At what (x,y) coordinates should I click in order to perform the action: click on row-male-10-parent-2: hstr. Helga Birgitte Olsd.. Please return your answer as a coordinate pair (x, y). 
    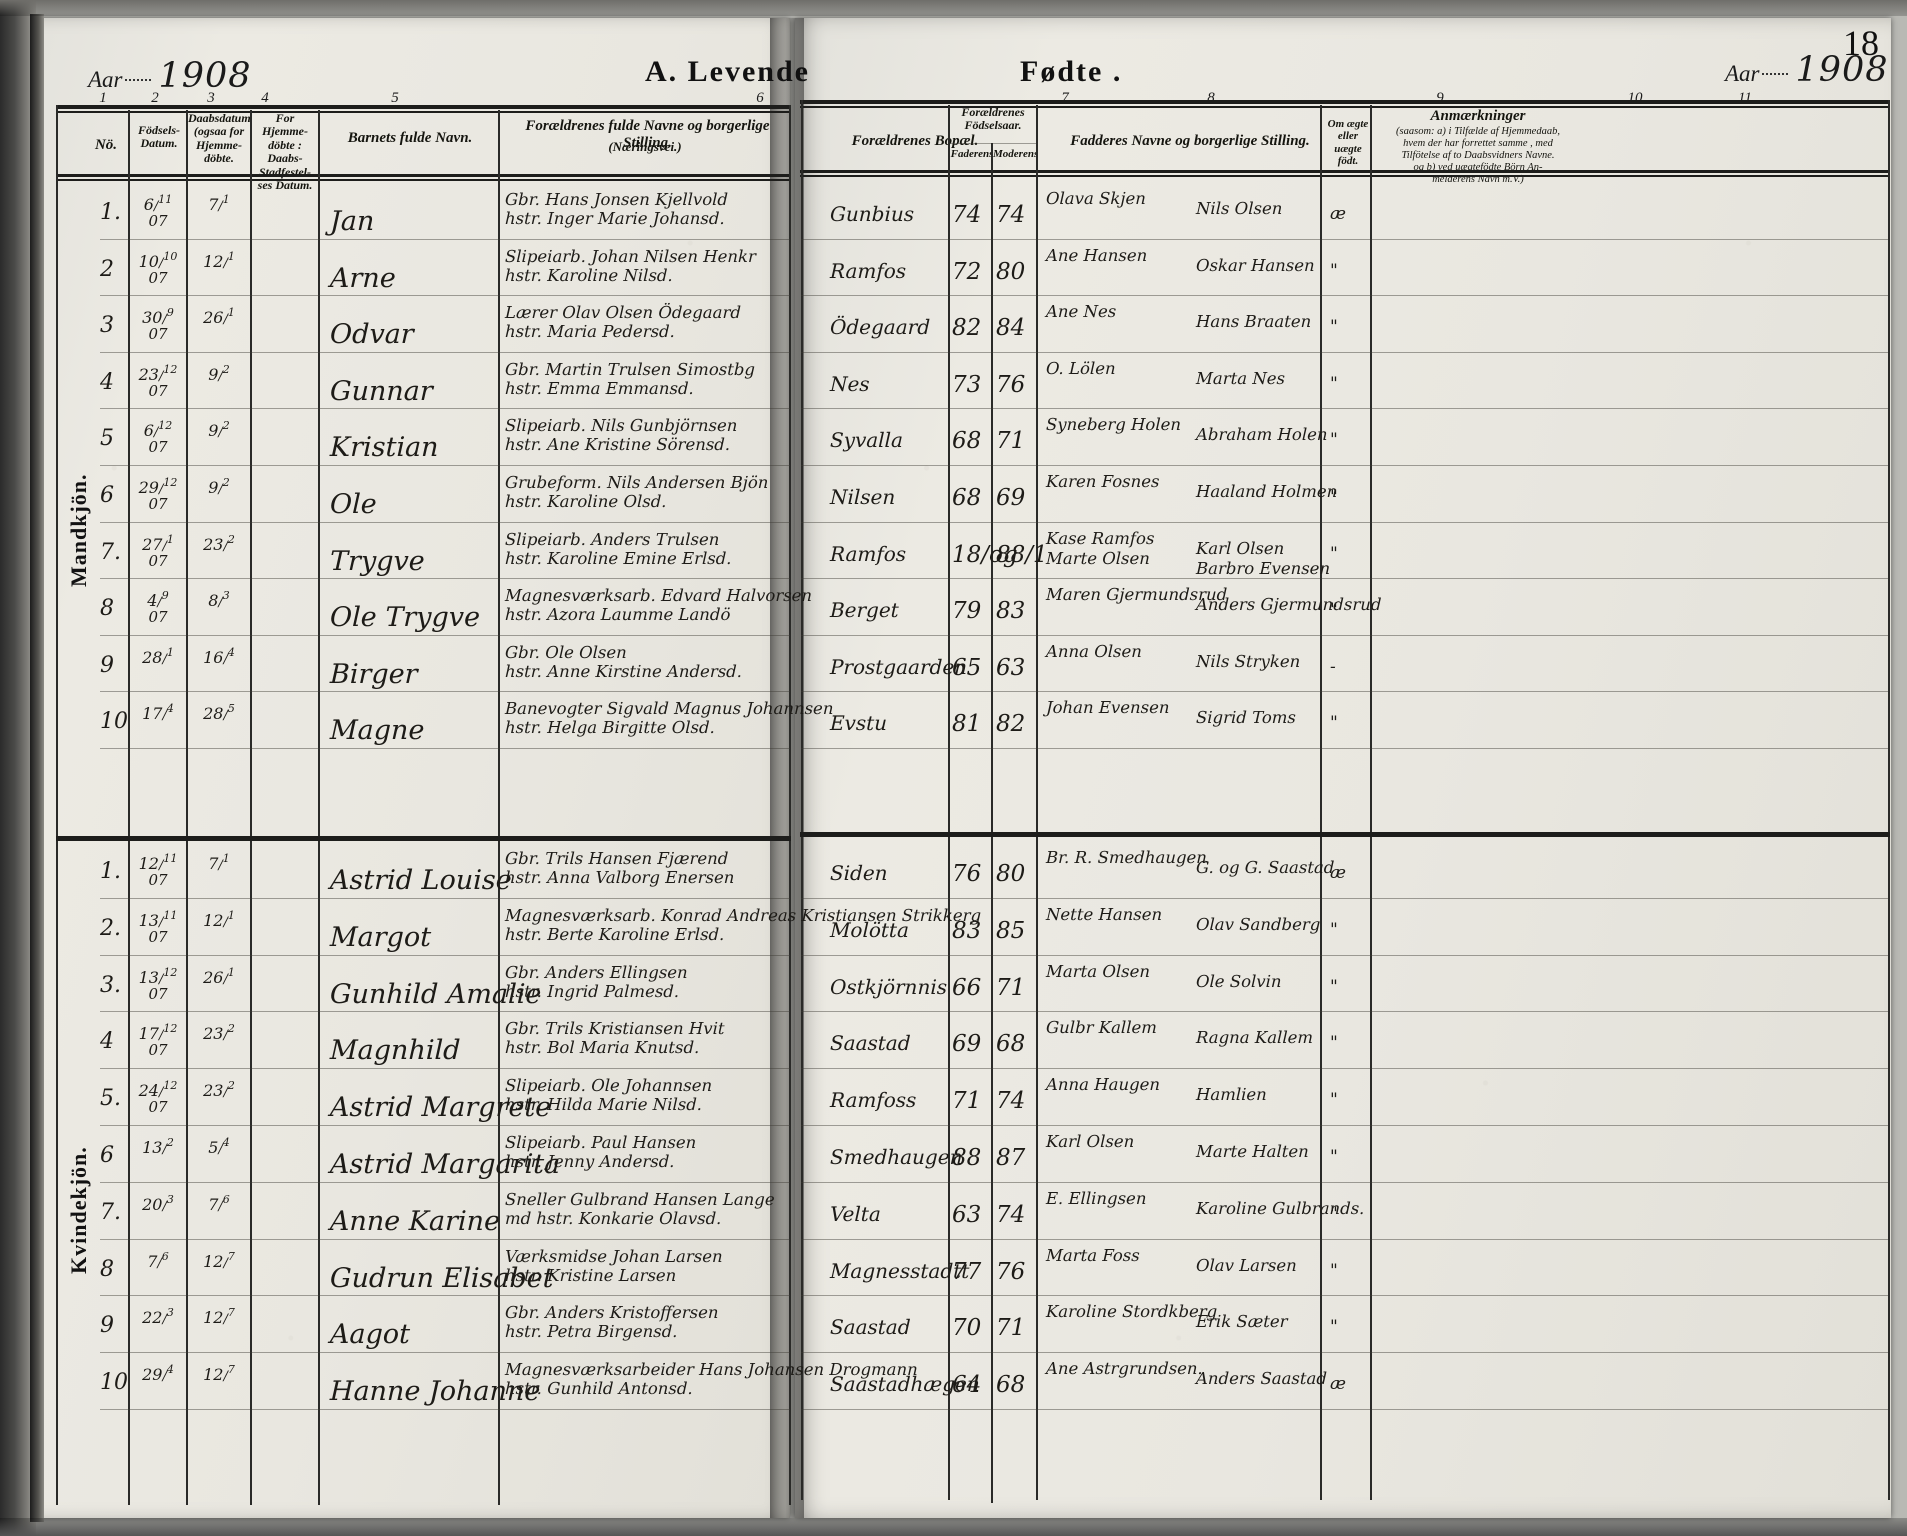
    Looking at the image, I should click on (610, 728).